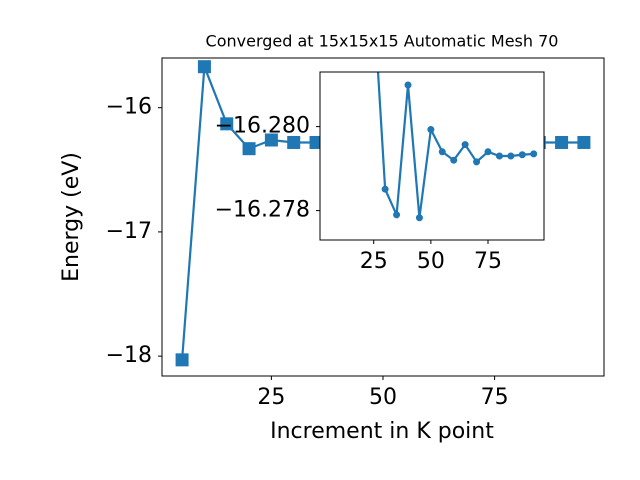 The width and height of the screenshot is (640, 480). What do you see at coordinates (129, 231) in the screenshot?
I see `y-tick-label: −17` at bounding box center [129, 231].